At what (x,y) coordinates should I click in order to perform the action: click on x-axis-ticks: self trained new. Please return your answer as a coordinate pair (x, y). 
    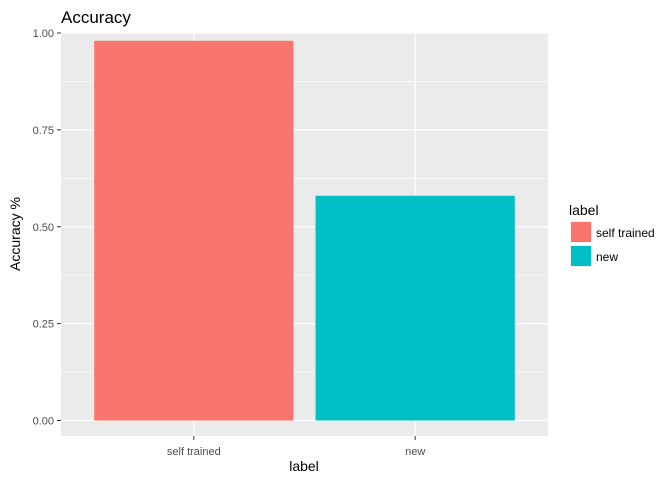
    Looking at the image, I should click on (296, 447).